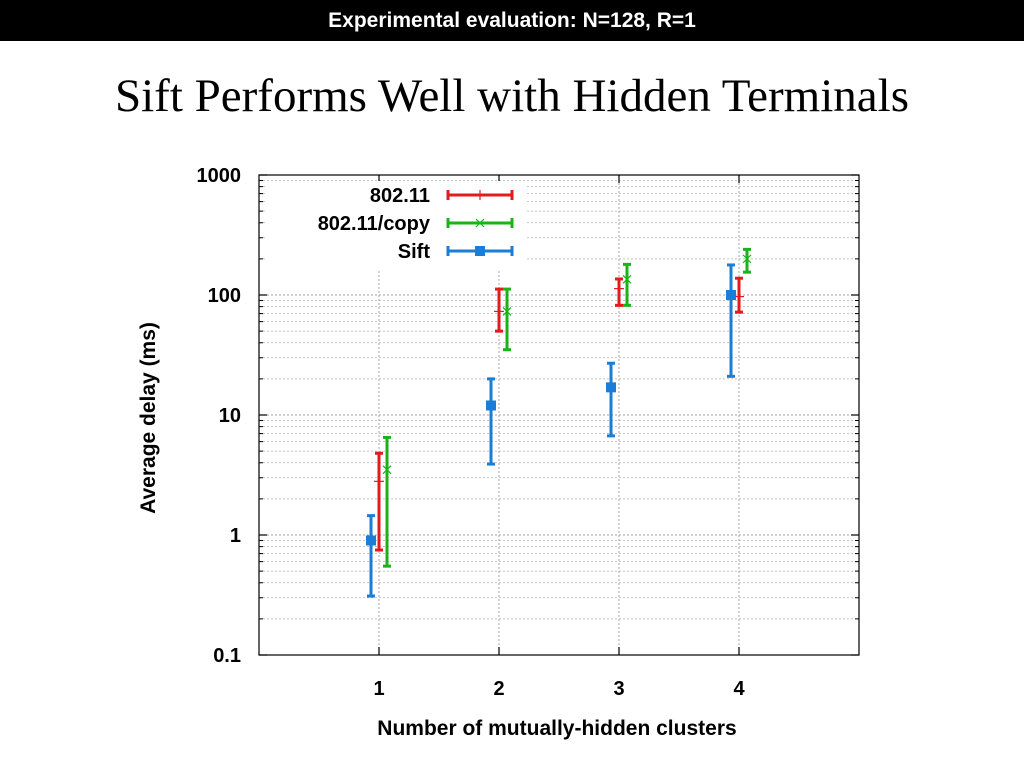 The image size is (1024, 768). What do you see at coordinates (227, 656) in the screenshot?
I see `y-tick-label: 0.1` at bounding box center [227, 656].